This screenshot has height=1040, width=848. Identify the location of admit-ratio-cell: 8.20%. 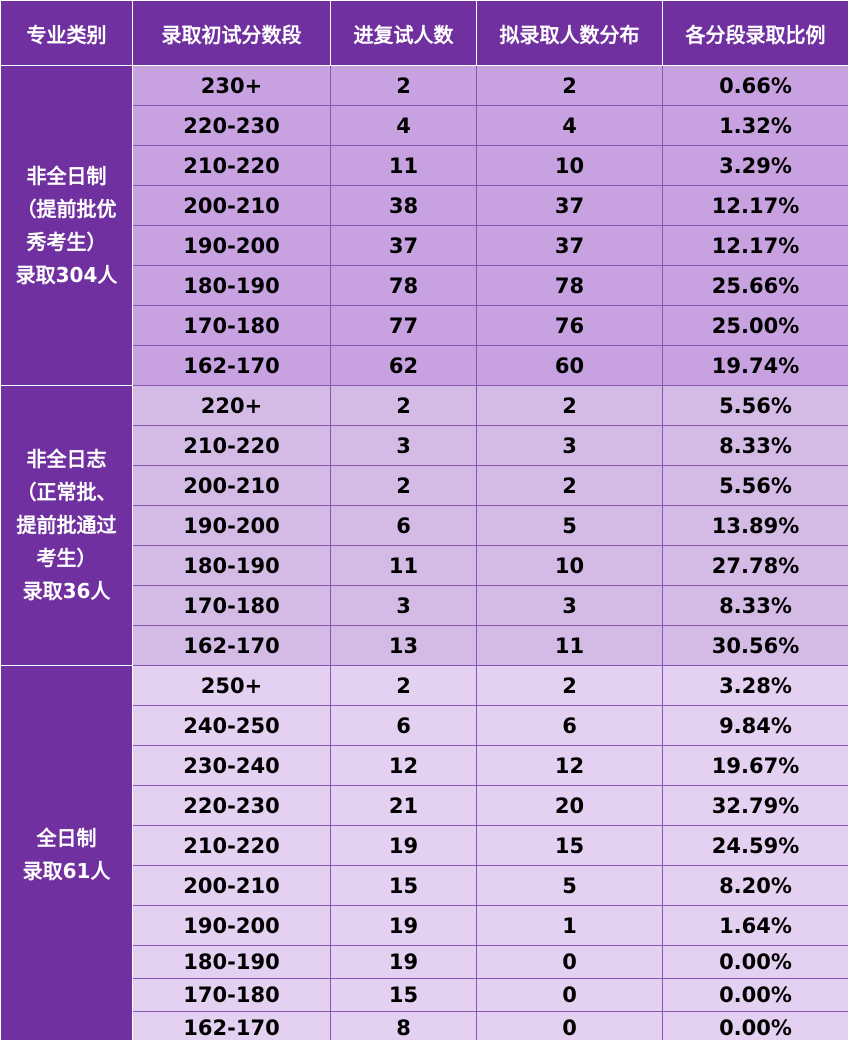
(755, 885).